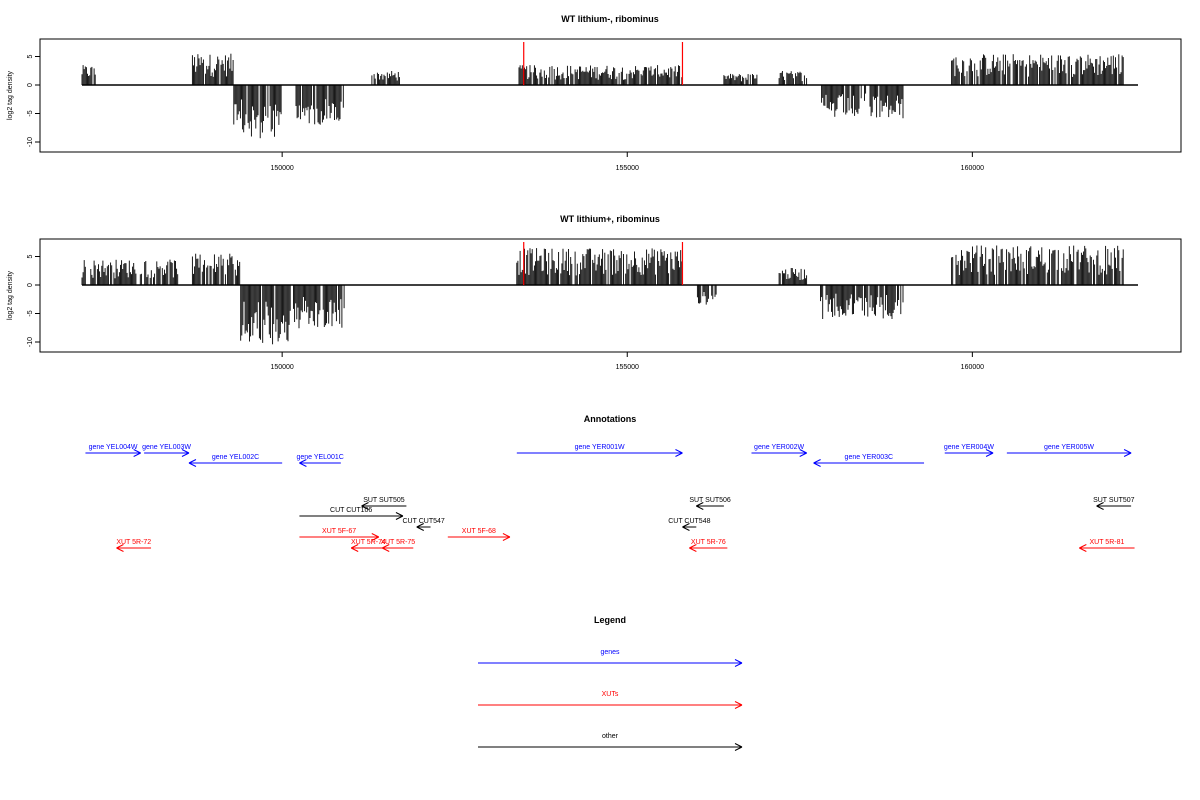 This screenshot has width=1200, height=800. What do you see at coordinates (708, 542) in the screenshot?
I see `feature-label: XUT 5R-76` at bounding box center [708, 542].